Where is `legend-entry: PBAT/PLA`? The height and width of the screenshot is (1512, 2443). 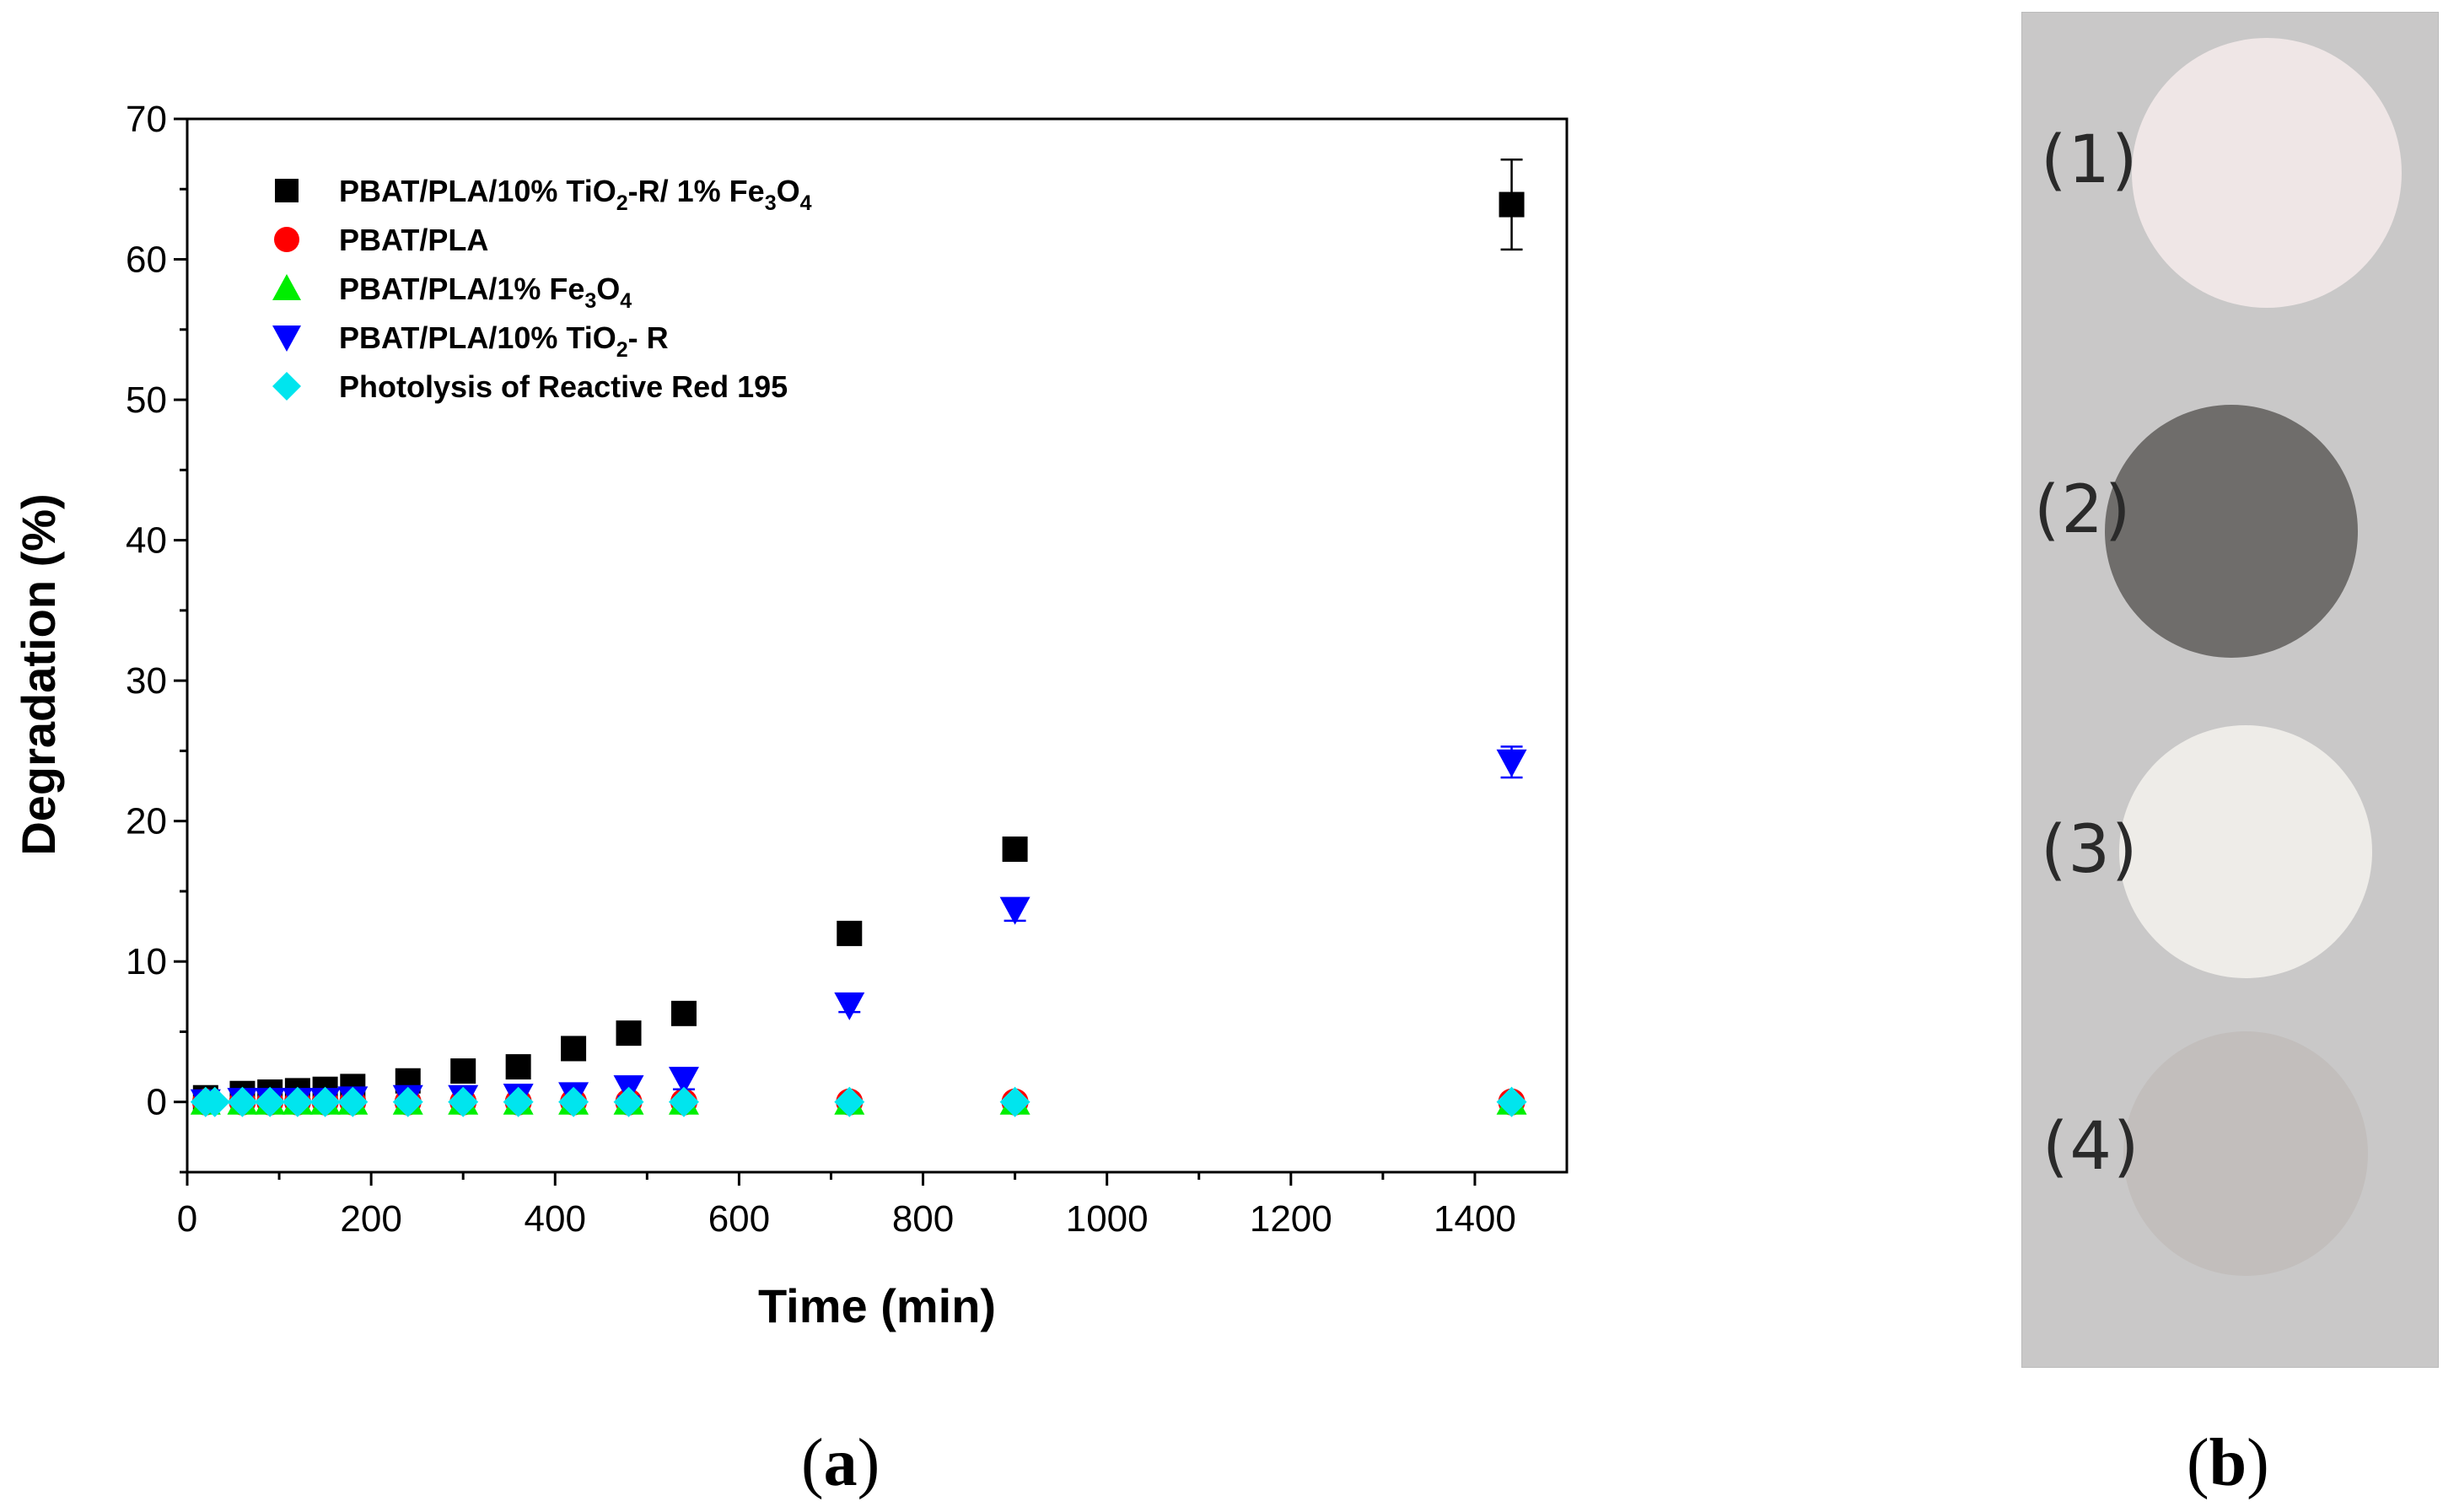 legend-entry: PBAT/PLA is located at coordinates (414, 240).